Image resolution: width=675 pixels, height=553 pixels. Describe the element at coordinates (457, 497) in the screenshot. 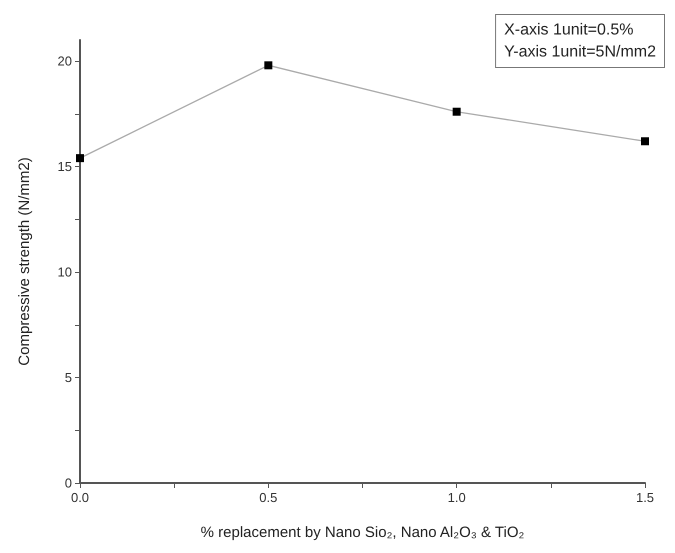

I see `x-tick-label: 1.0` at that location.